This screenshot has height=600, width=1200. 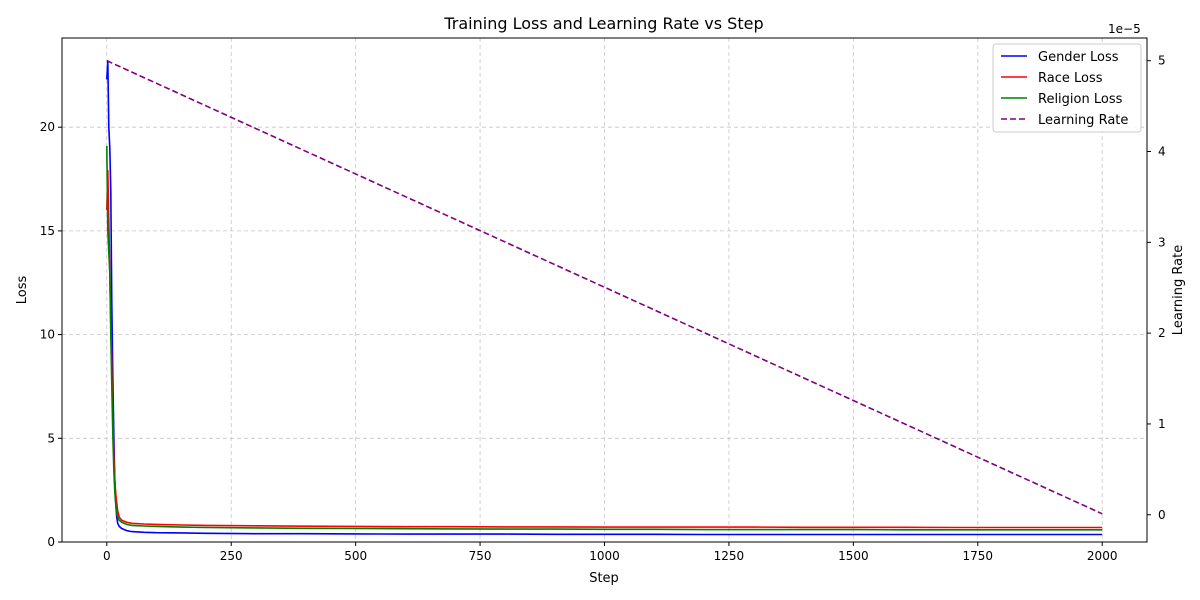 I want to click on legend-label: Religion Loss, so click(x=1080, y=99).